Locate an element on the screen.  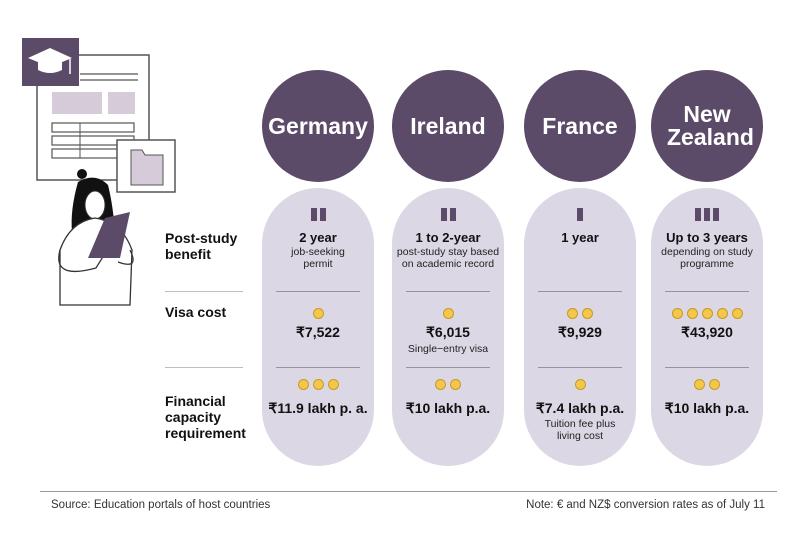
visa-cost-value: ₹9,929 is located at coordinates (580, 332).